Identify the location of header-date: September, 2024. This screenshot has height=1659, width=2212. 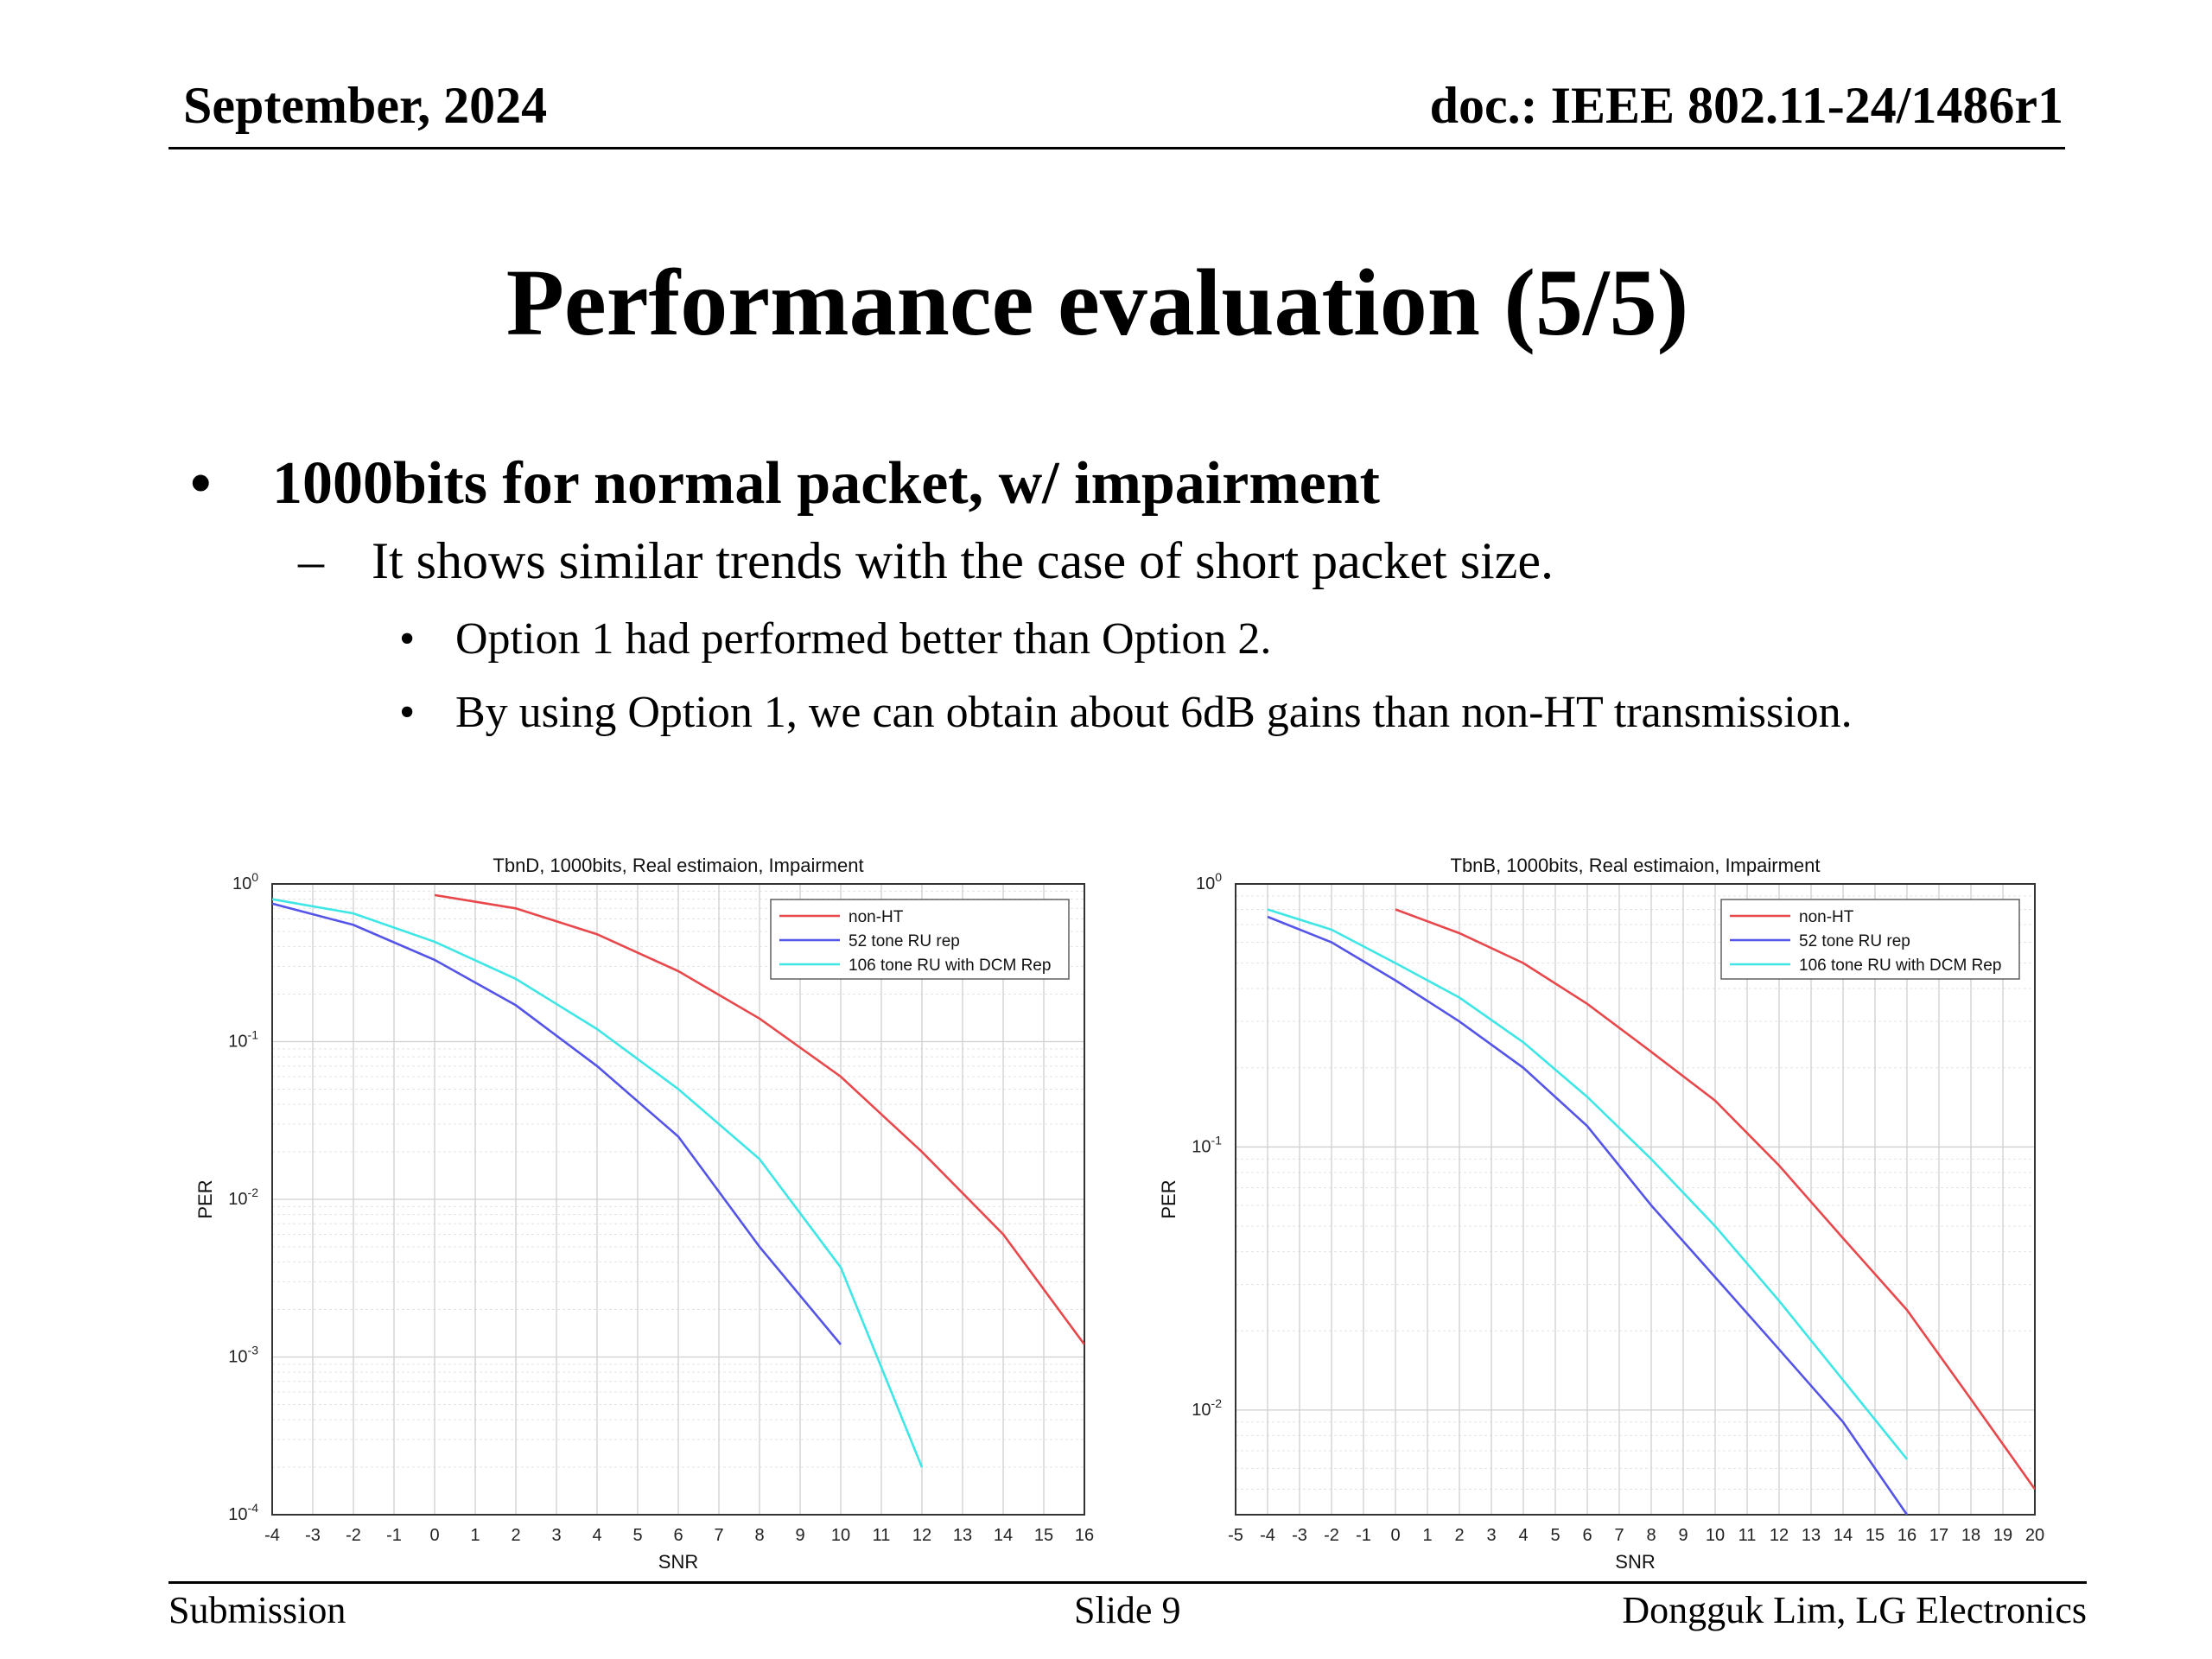
(365, 105).